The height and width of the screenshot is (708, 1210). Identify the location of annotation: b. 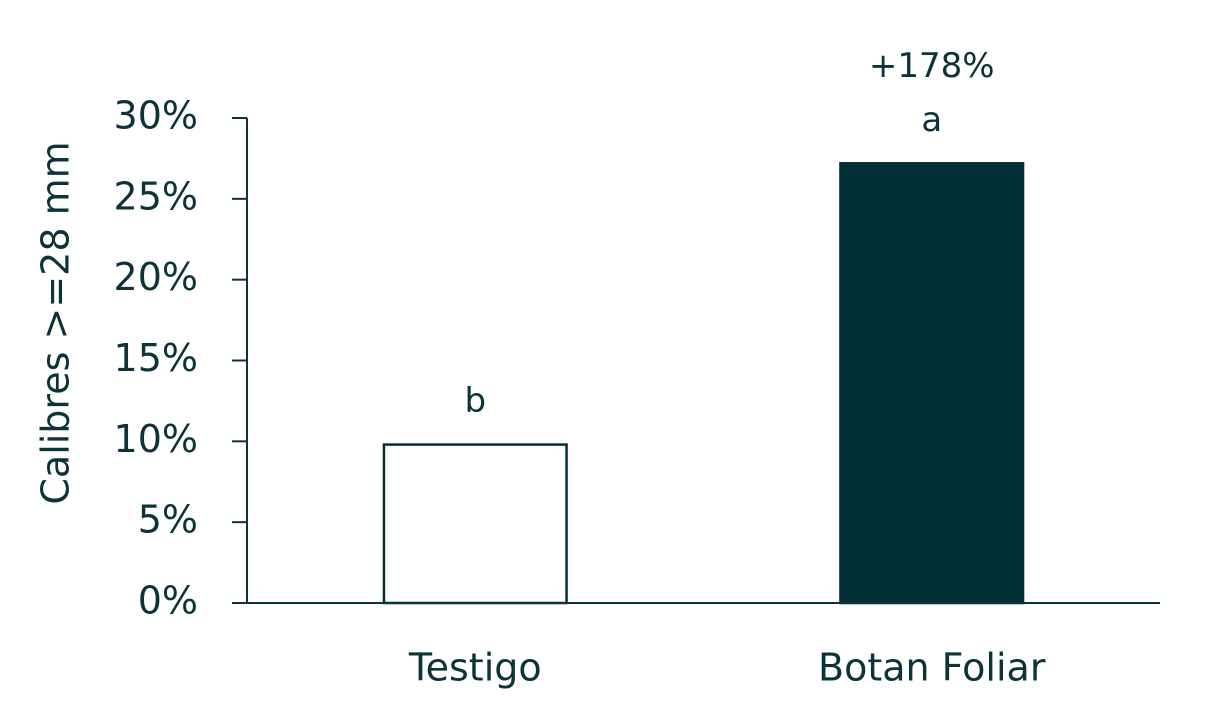
(475, 401).